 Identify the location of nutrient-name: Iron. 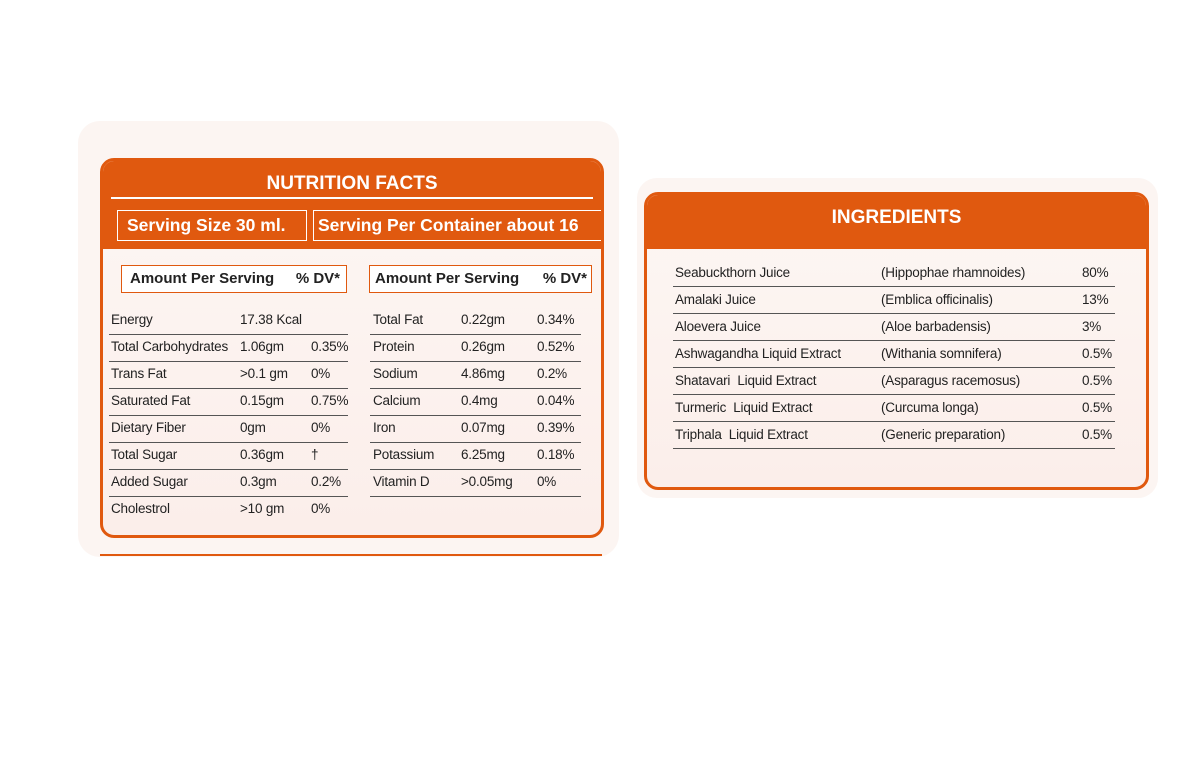
(384, 427).